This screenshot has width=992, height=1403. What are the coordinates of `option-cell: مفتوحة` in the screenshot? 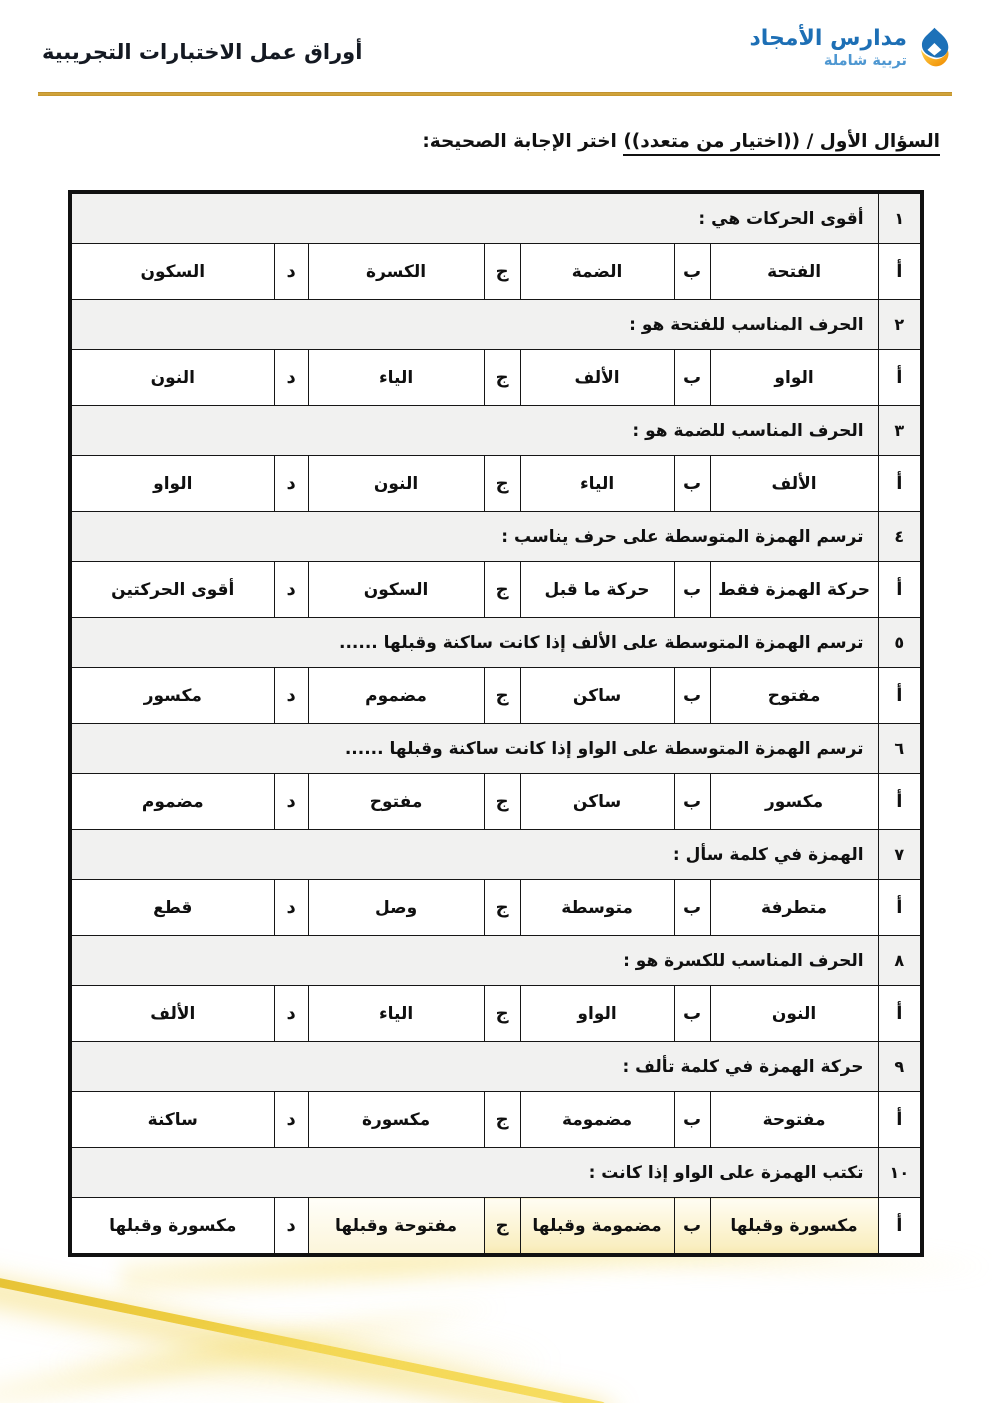 It's located at (794, 1119).